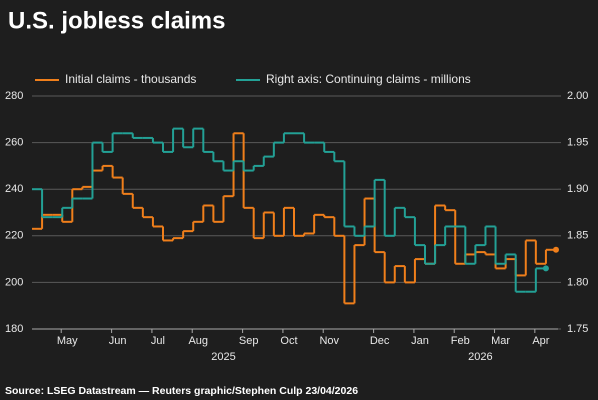  What do you see at coordinates (249, 341) in the screenshot?
I see `x-tick-label: Sep` at bounding box center [249, 341].